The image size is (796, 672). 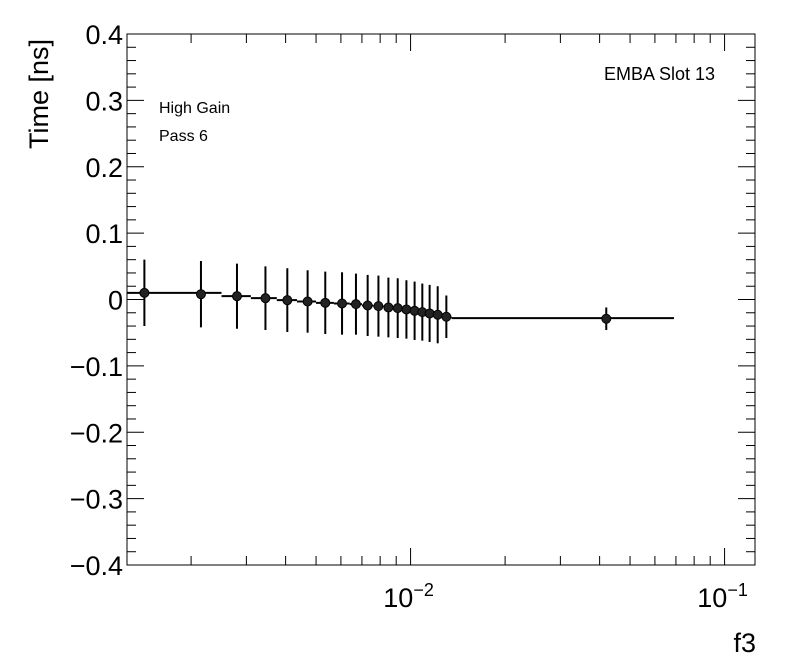 I want to click on gain-annotation: High Gain, so click(x=194, y=108).